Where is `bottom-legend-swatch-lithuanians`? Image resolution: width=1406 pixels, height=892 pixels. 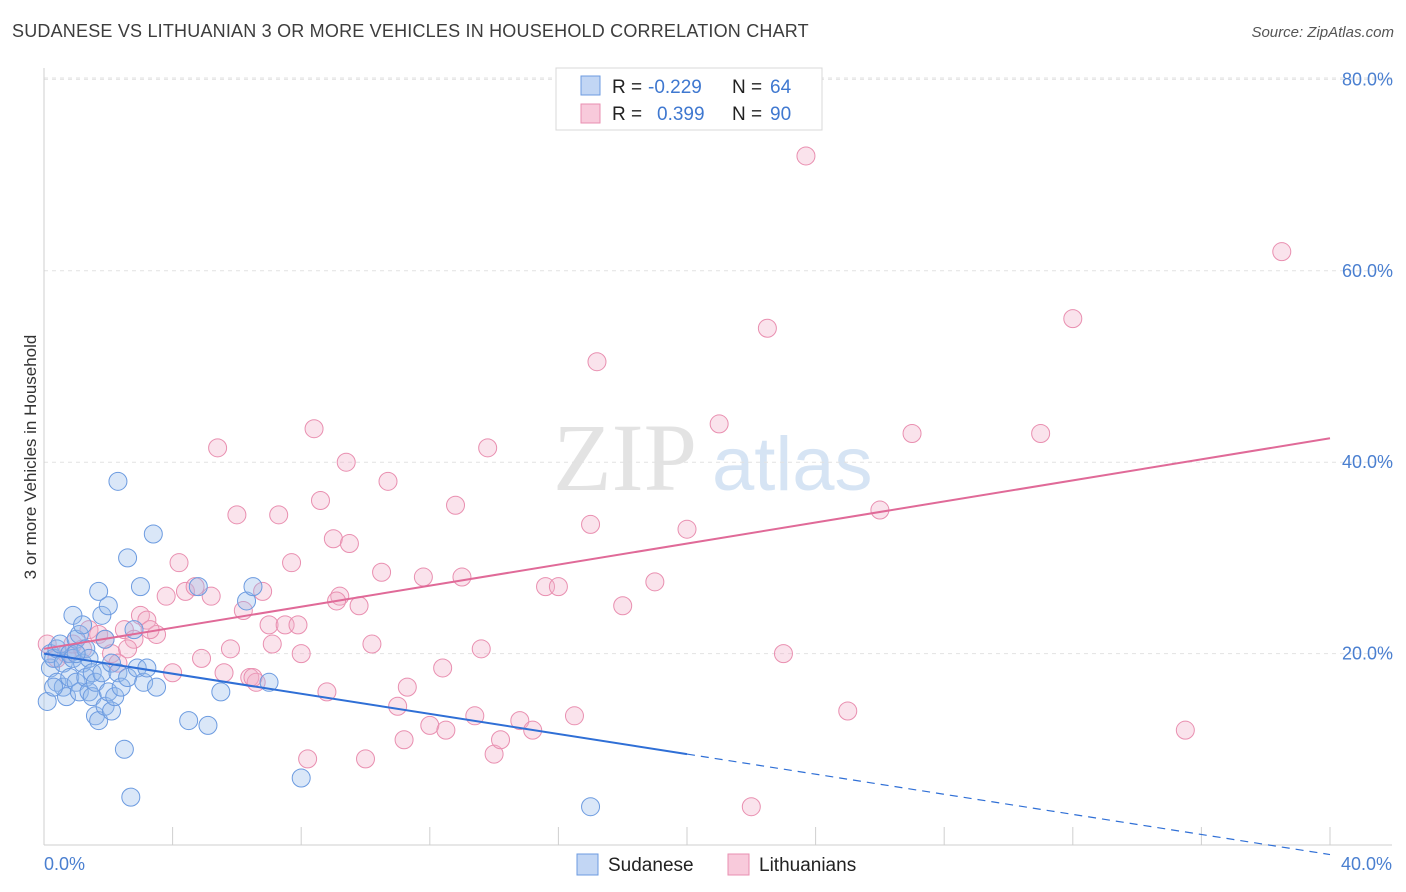 bottom-legend-swatch-lithuanians is located at coordinates (738, 864).